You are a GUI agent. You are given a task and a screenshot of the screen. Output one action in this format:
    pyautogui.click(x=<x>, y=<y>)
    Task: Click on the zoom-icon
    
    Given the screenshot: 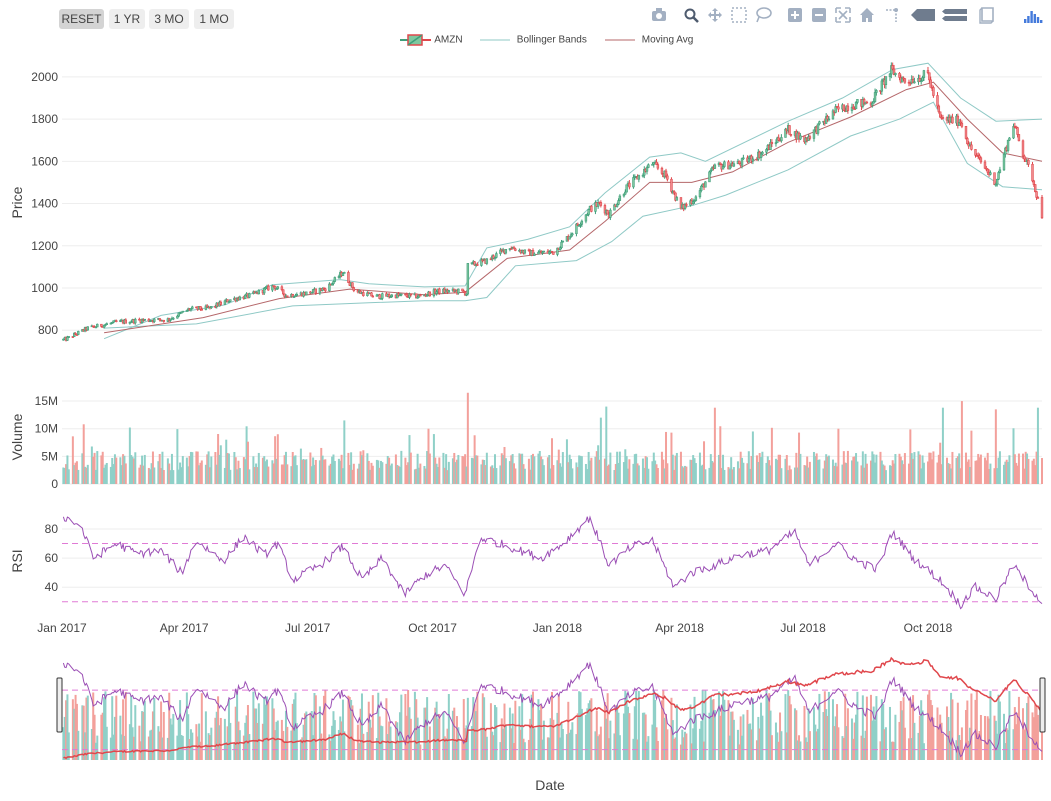 What is the action you would take?
    pyautogui.click(x=691, y=15)
    